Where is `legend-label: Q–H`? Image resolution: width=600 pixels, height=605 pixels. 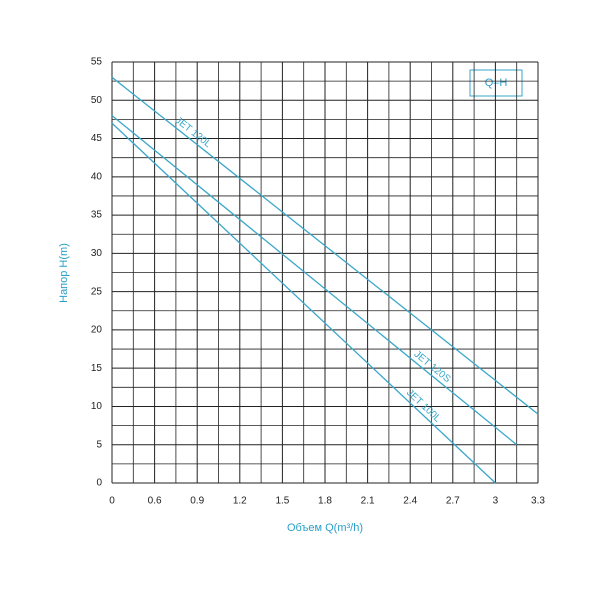
legend-label: Q–H is located at coordinates (496, 83).